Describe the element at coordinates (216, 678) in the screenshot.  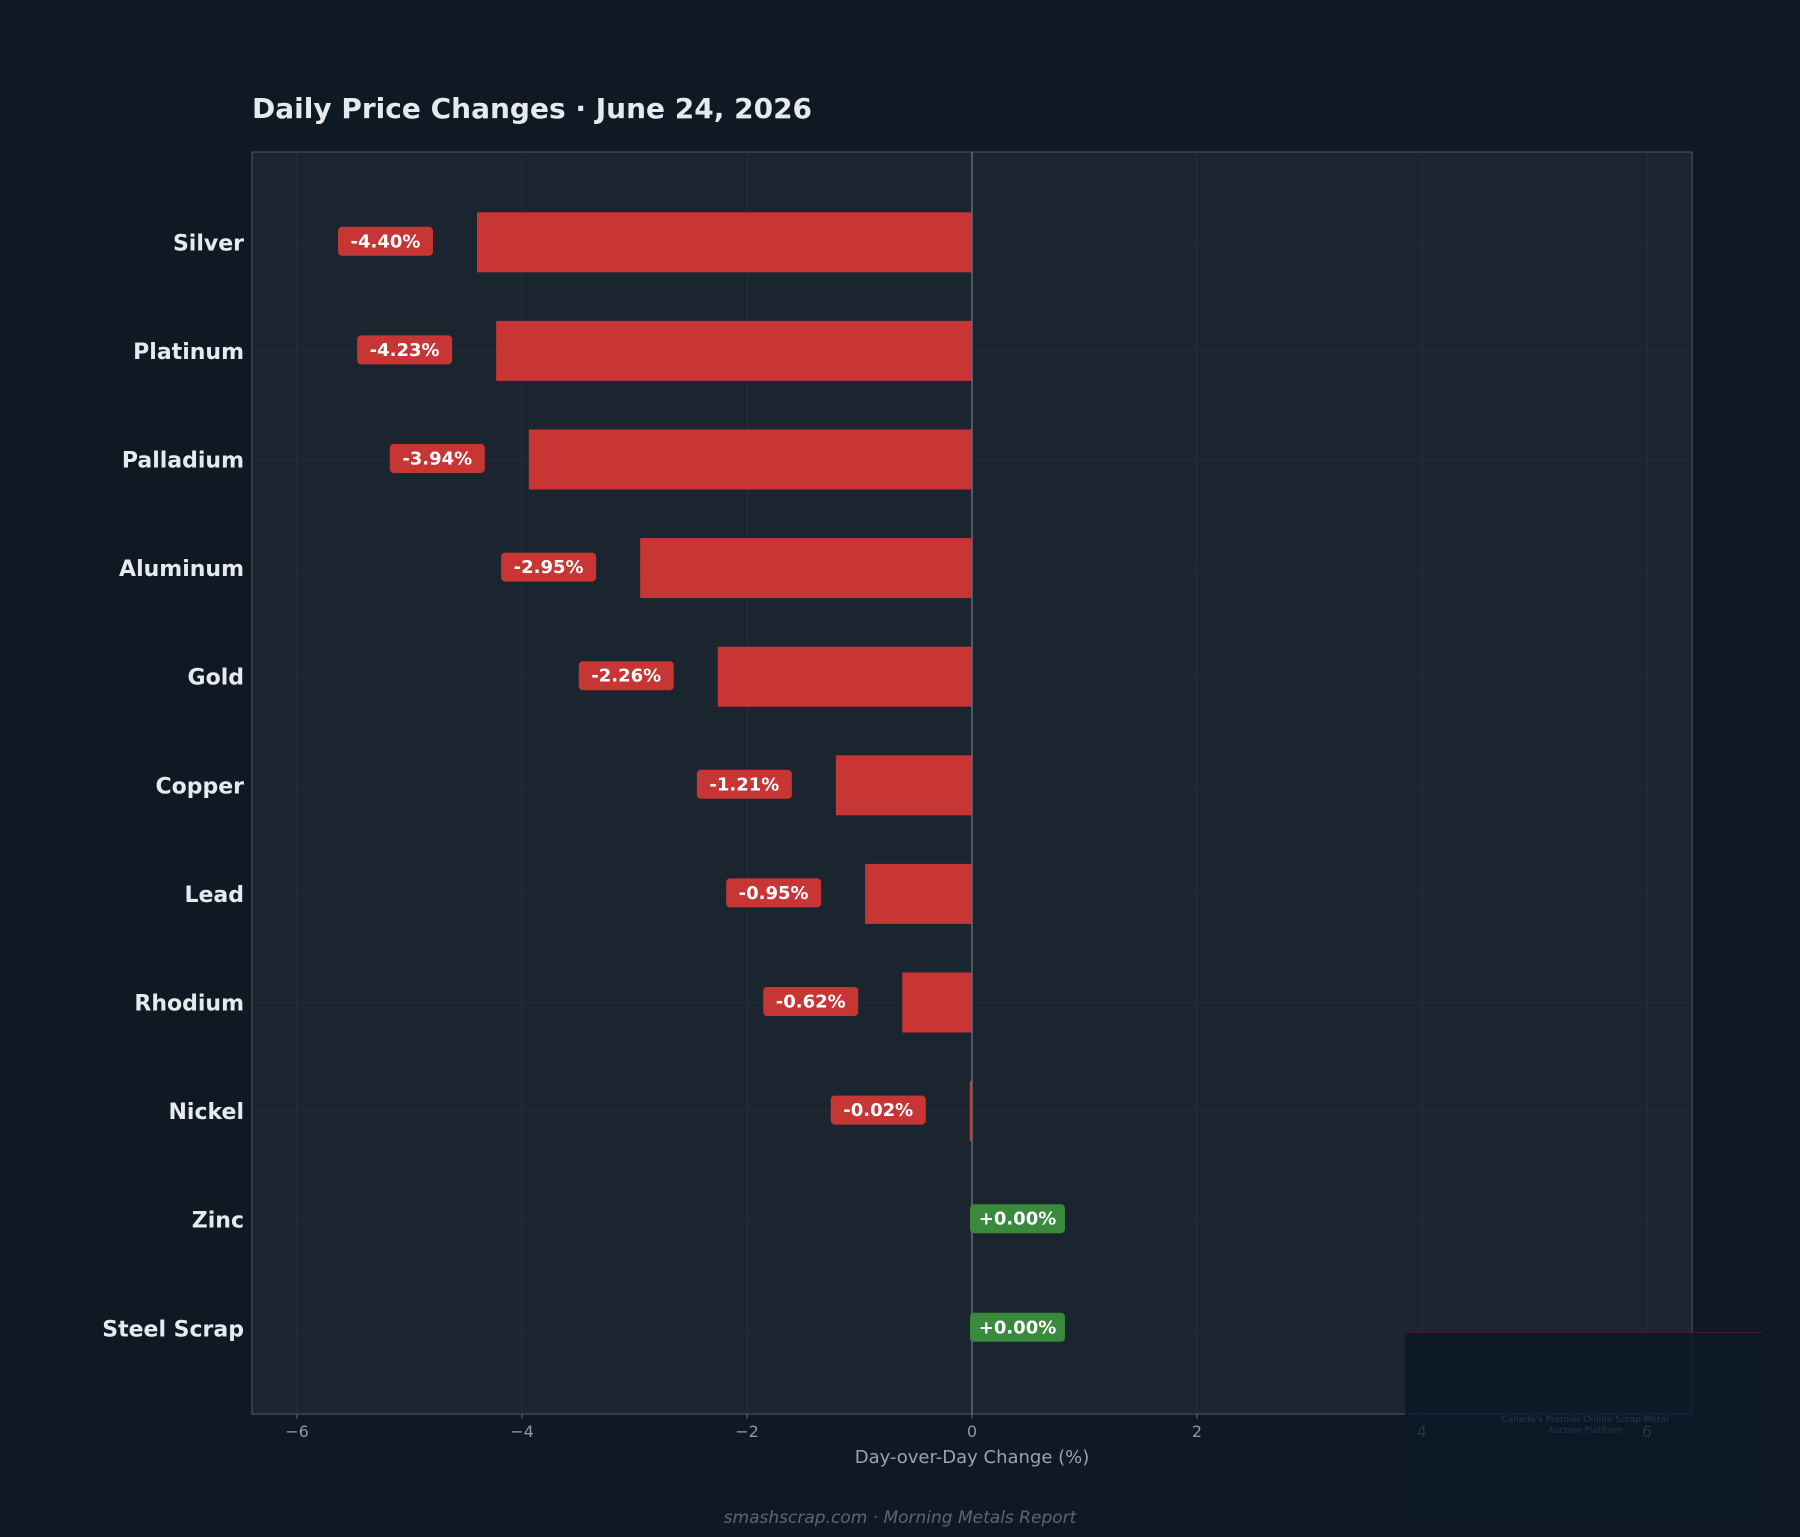
I see `category-label: Gold` at that location.